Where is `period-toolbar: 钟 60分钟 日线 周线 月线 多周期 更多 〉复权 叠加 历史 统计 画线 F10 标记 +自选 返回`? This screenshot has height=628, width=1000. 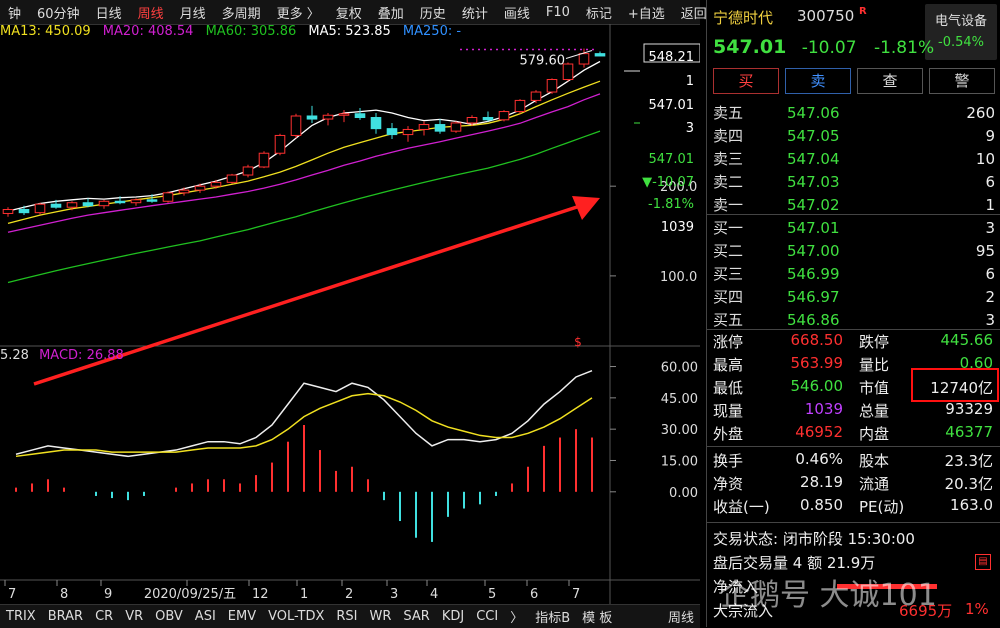 period-toolbar: 钟 60分钟 日线 周线 月线 多周期 更多 〉复权 叠加 历史 统计 画线 F10 标记 +自选 返回 is located at coordinates (353, 12).